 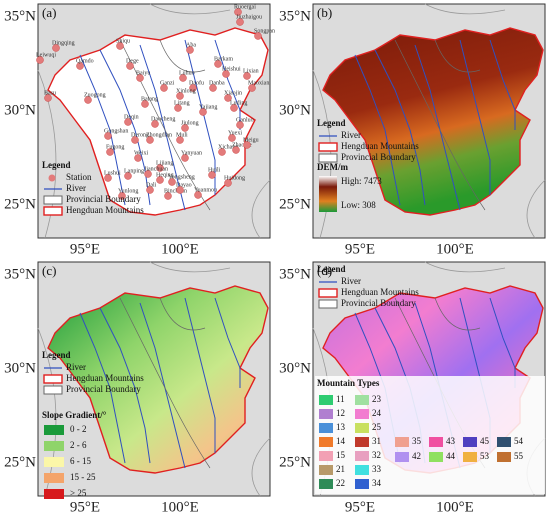 What do you see at coordinates (324, 12) in the screenshot?
I see `panel-label: (b)` at bounding box center [324, 12].